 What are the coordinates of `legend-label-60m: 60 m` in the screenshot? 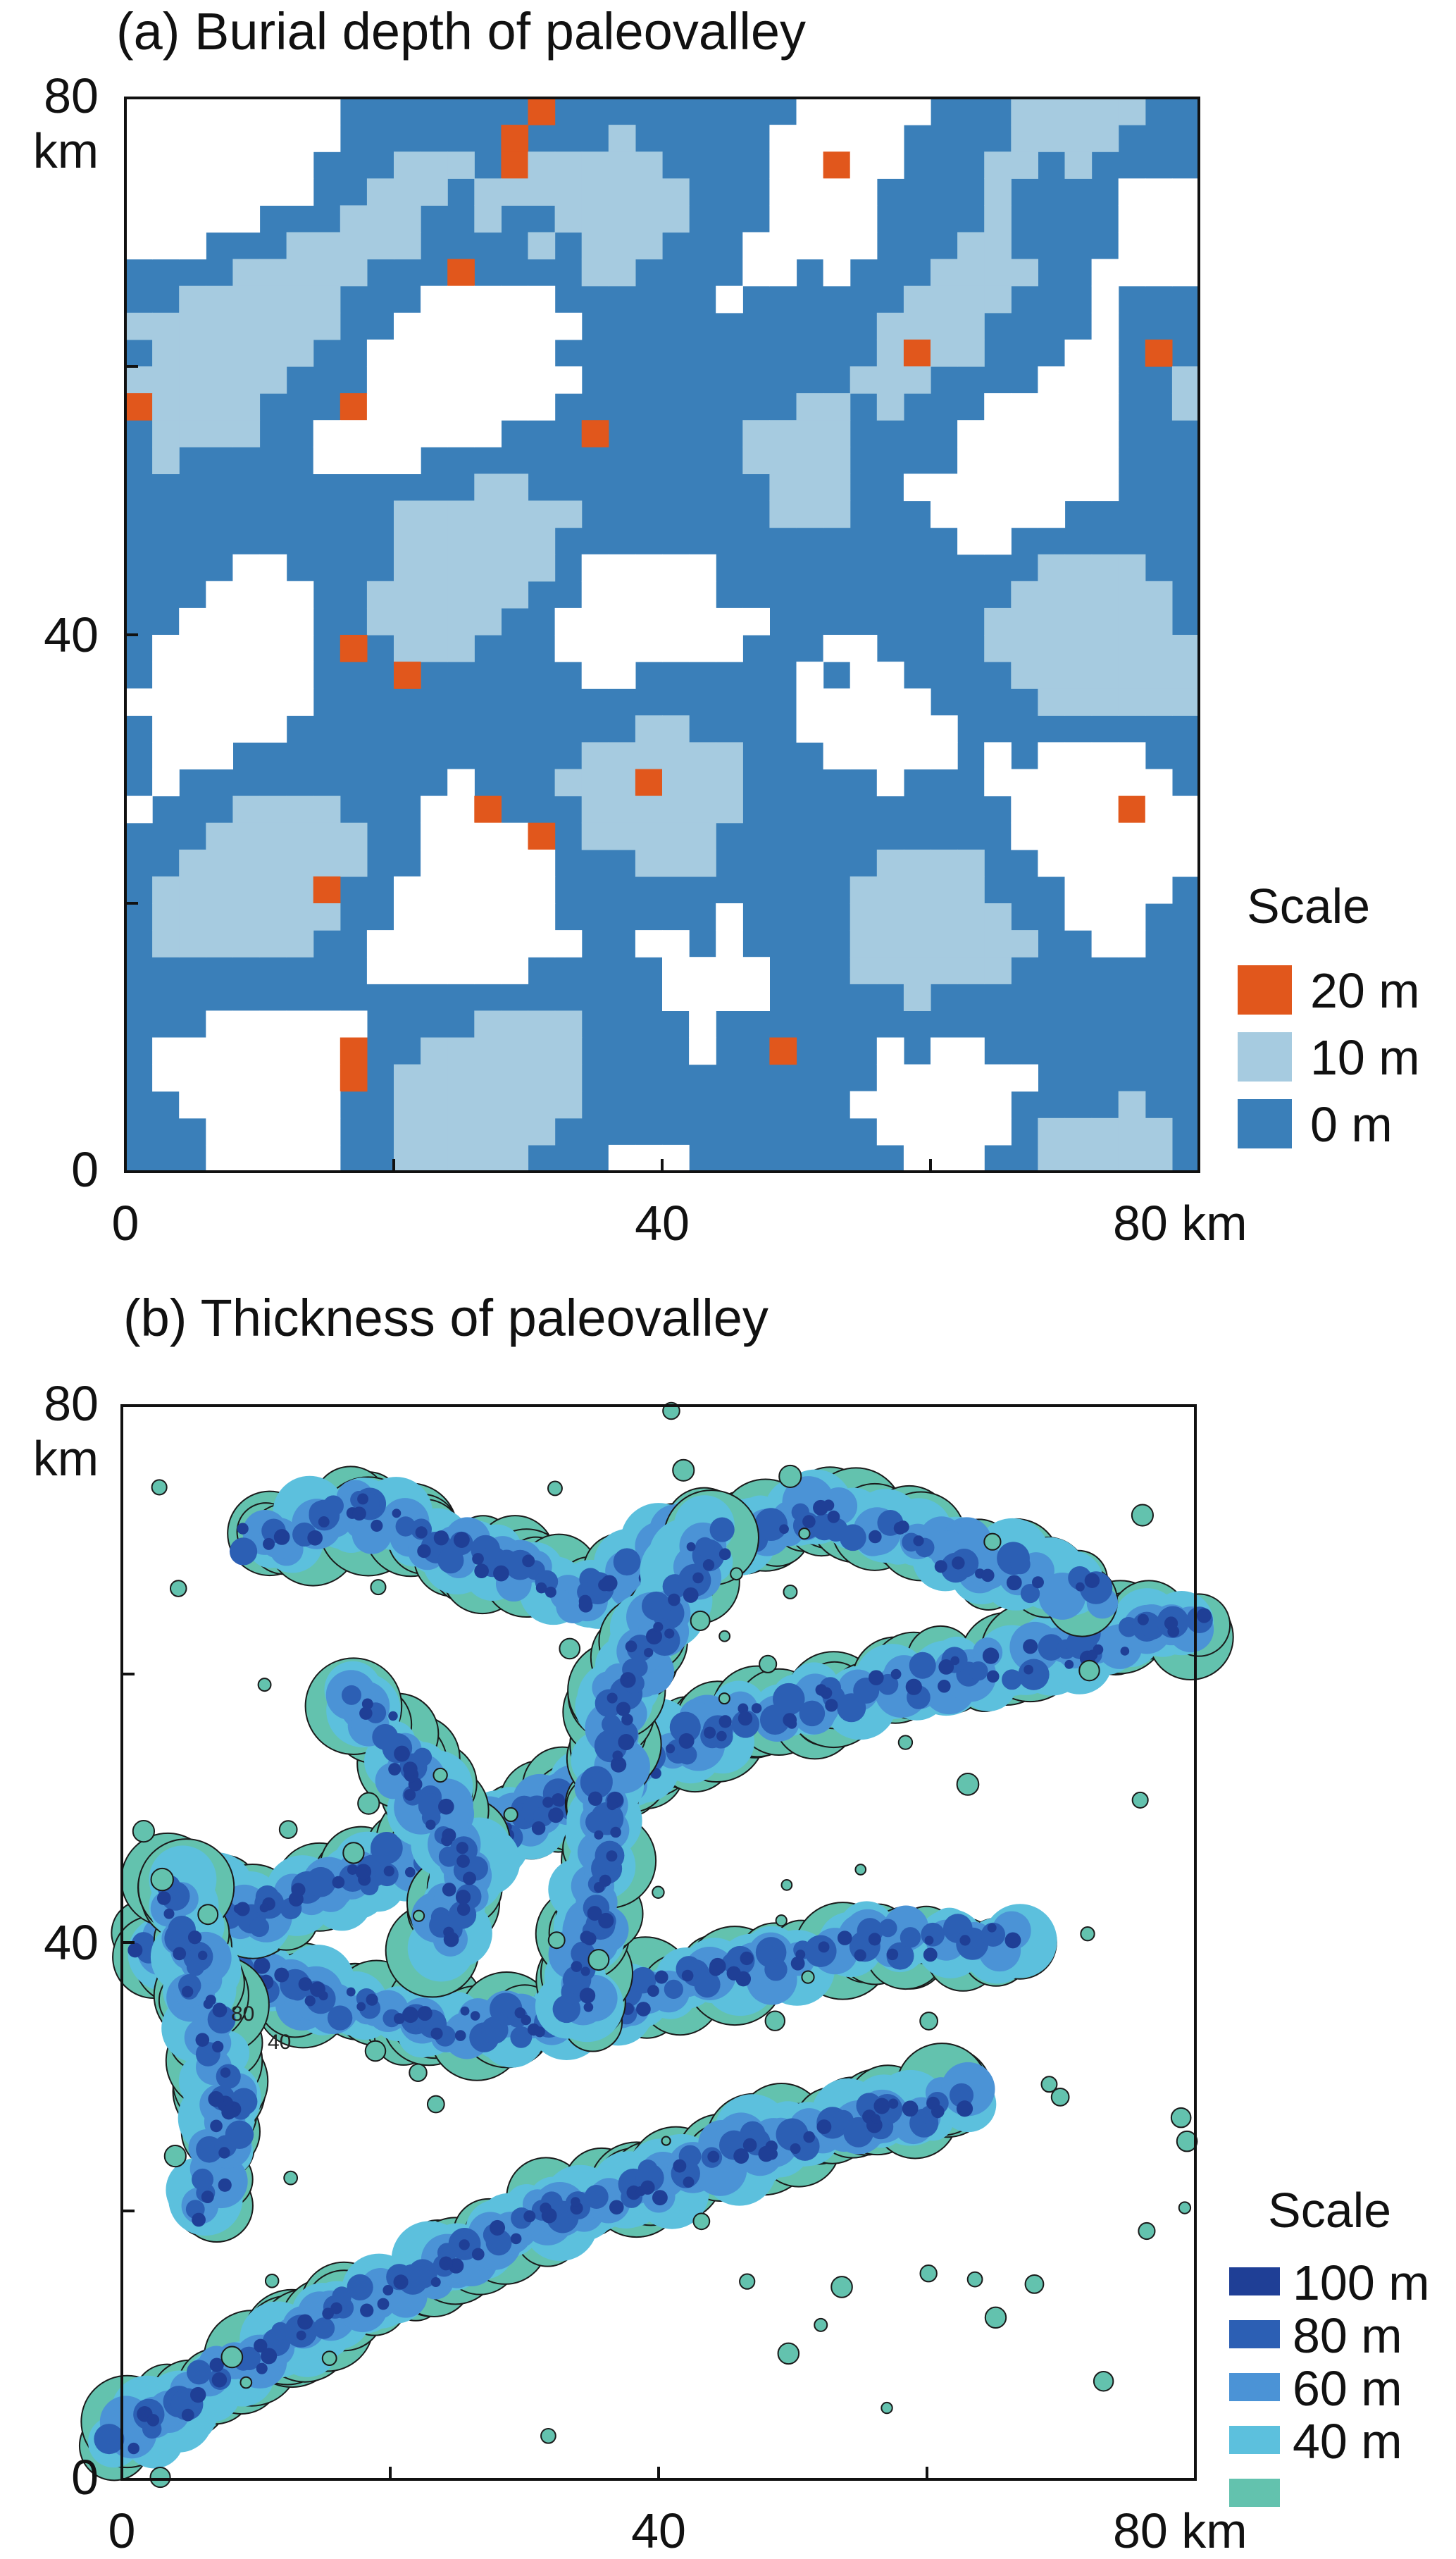 It's located at (1347, 2389).